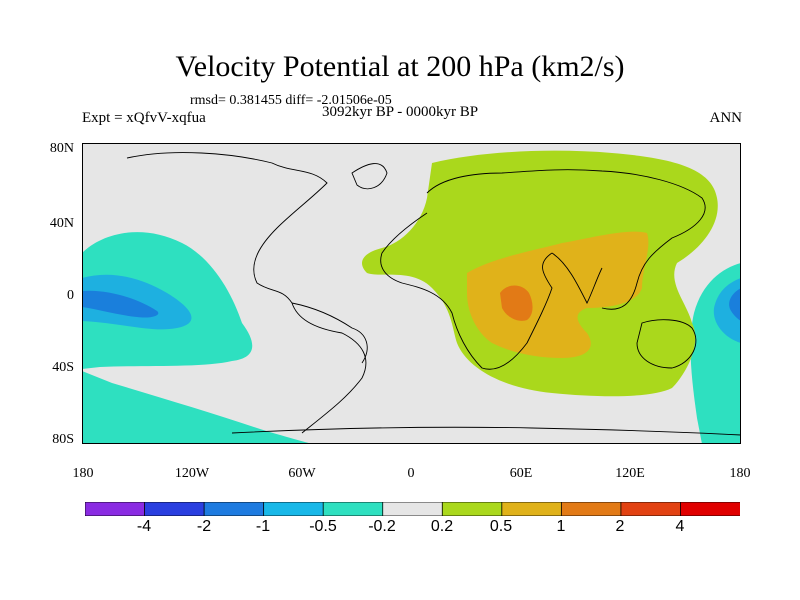 The image size is (800, 600). I want to click on lon-label-0: 0, so click(411, 473).